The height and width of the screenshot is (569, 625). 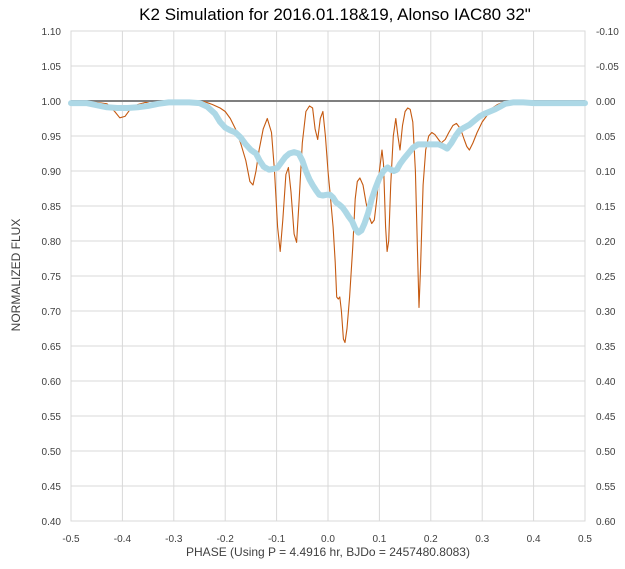 What do you see at coordinates (123, 539) in the screenshot?
I see `x-tick-label: -0.4` at bounding box center [123, 539].